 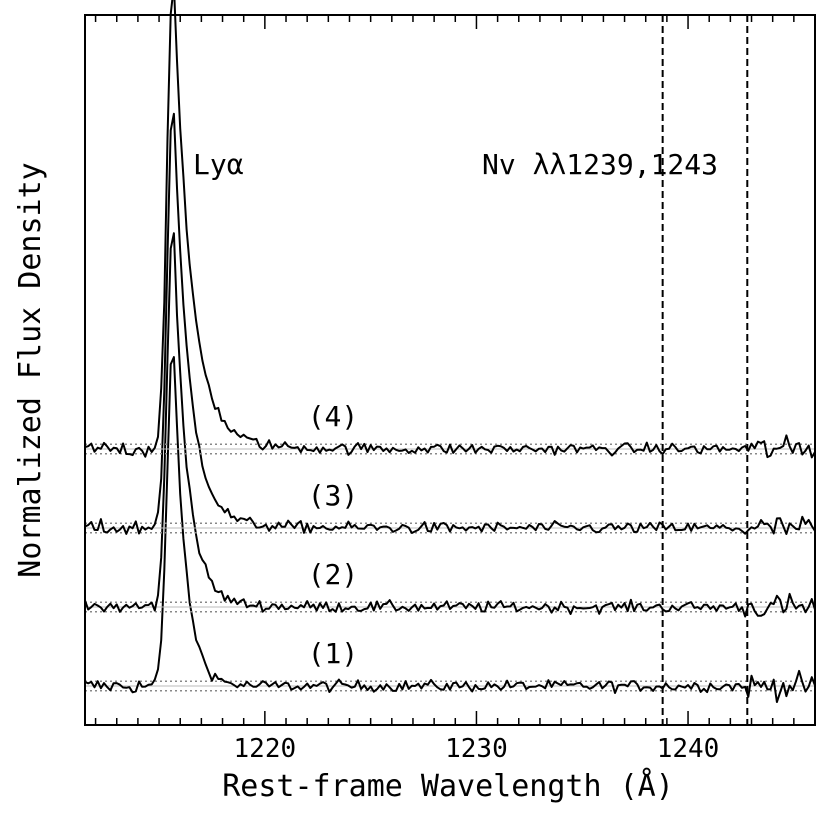 I want to click on x-tick-labels: 1220 1230 1240, so click(x=477, y=749).